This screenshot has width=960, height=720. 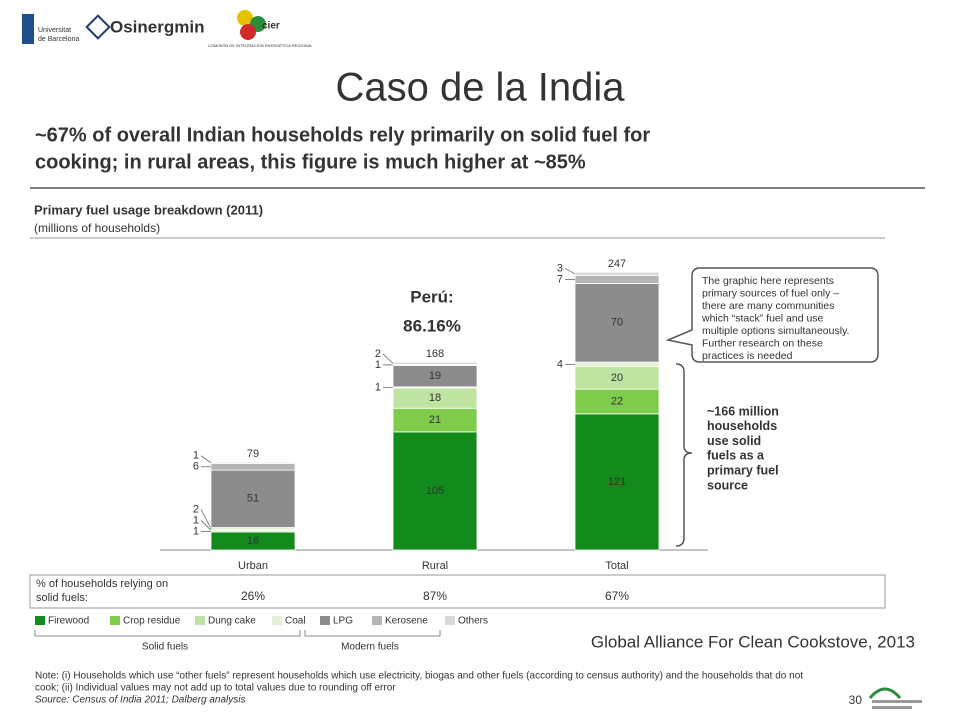 I want to click on callout-line: multiple options simultaneously., so click(x=775, y=331).